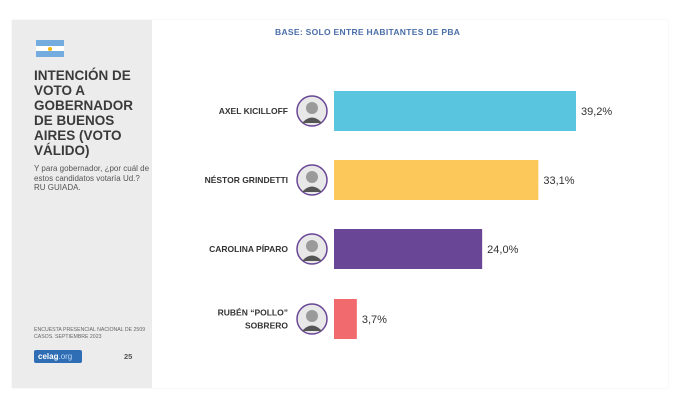  What do you see at coordinates (253, 111) in the screenshot?
I see `category-label: AXEL KICILLOFF` at bounding box center [253, 111].